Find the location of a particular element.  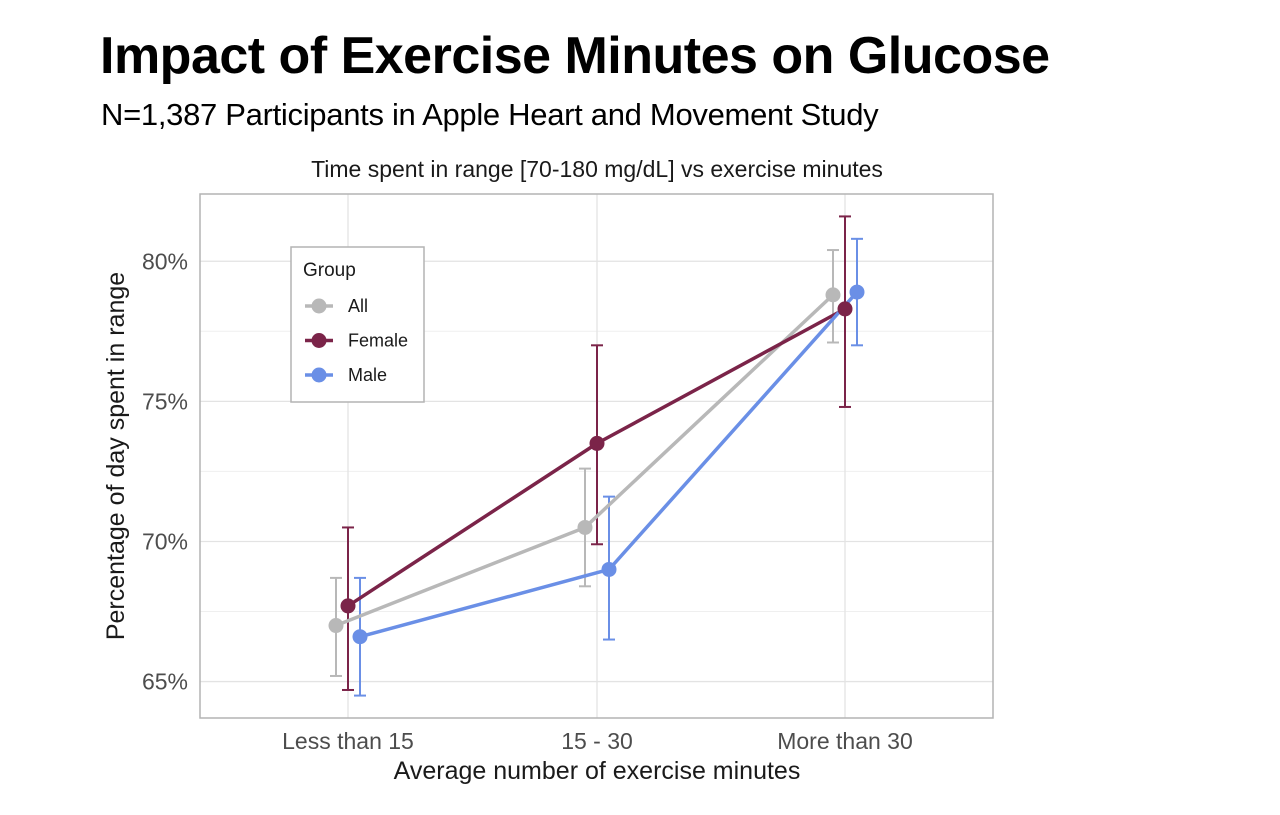

legend-title: Group is located at coordinates (329, 270).